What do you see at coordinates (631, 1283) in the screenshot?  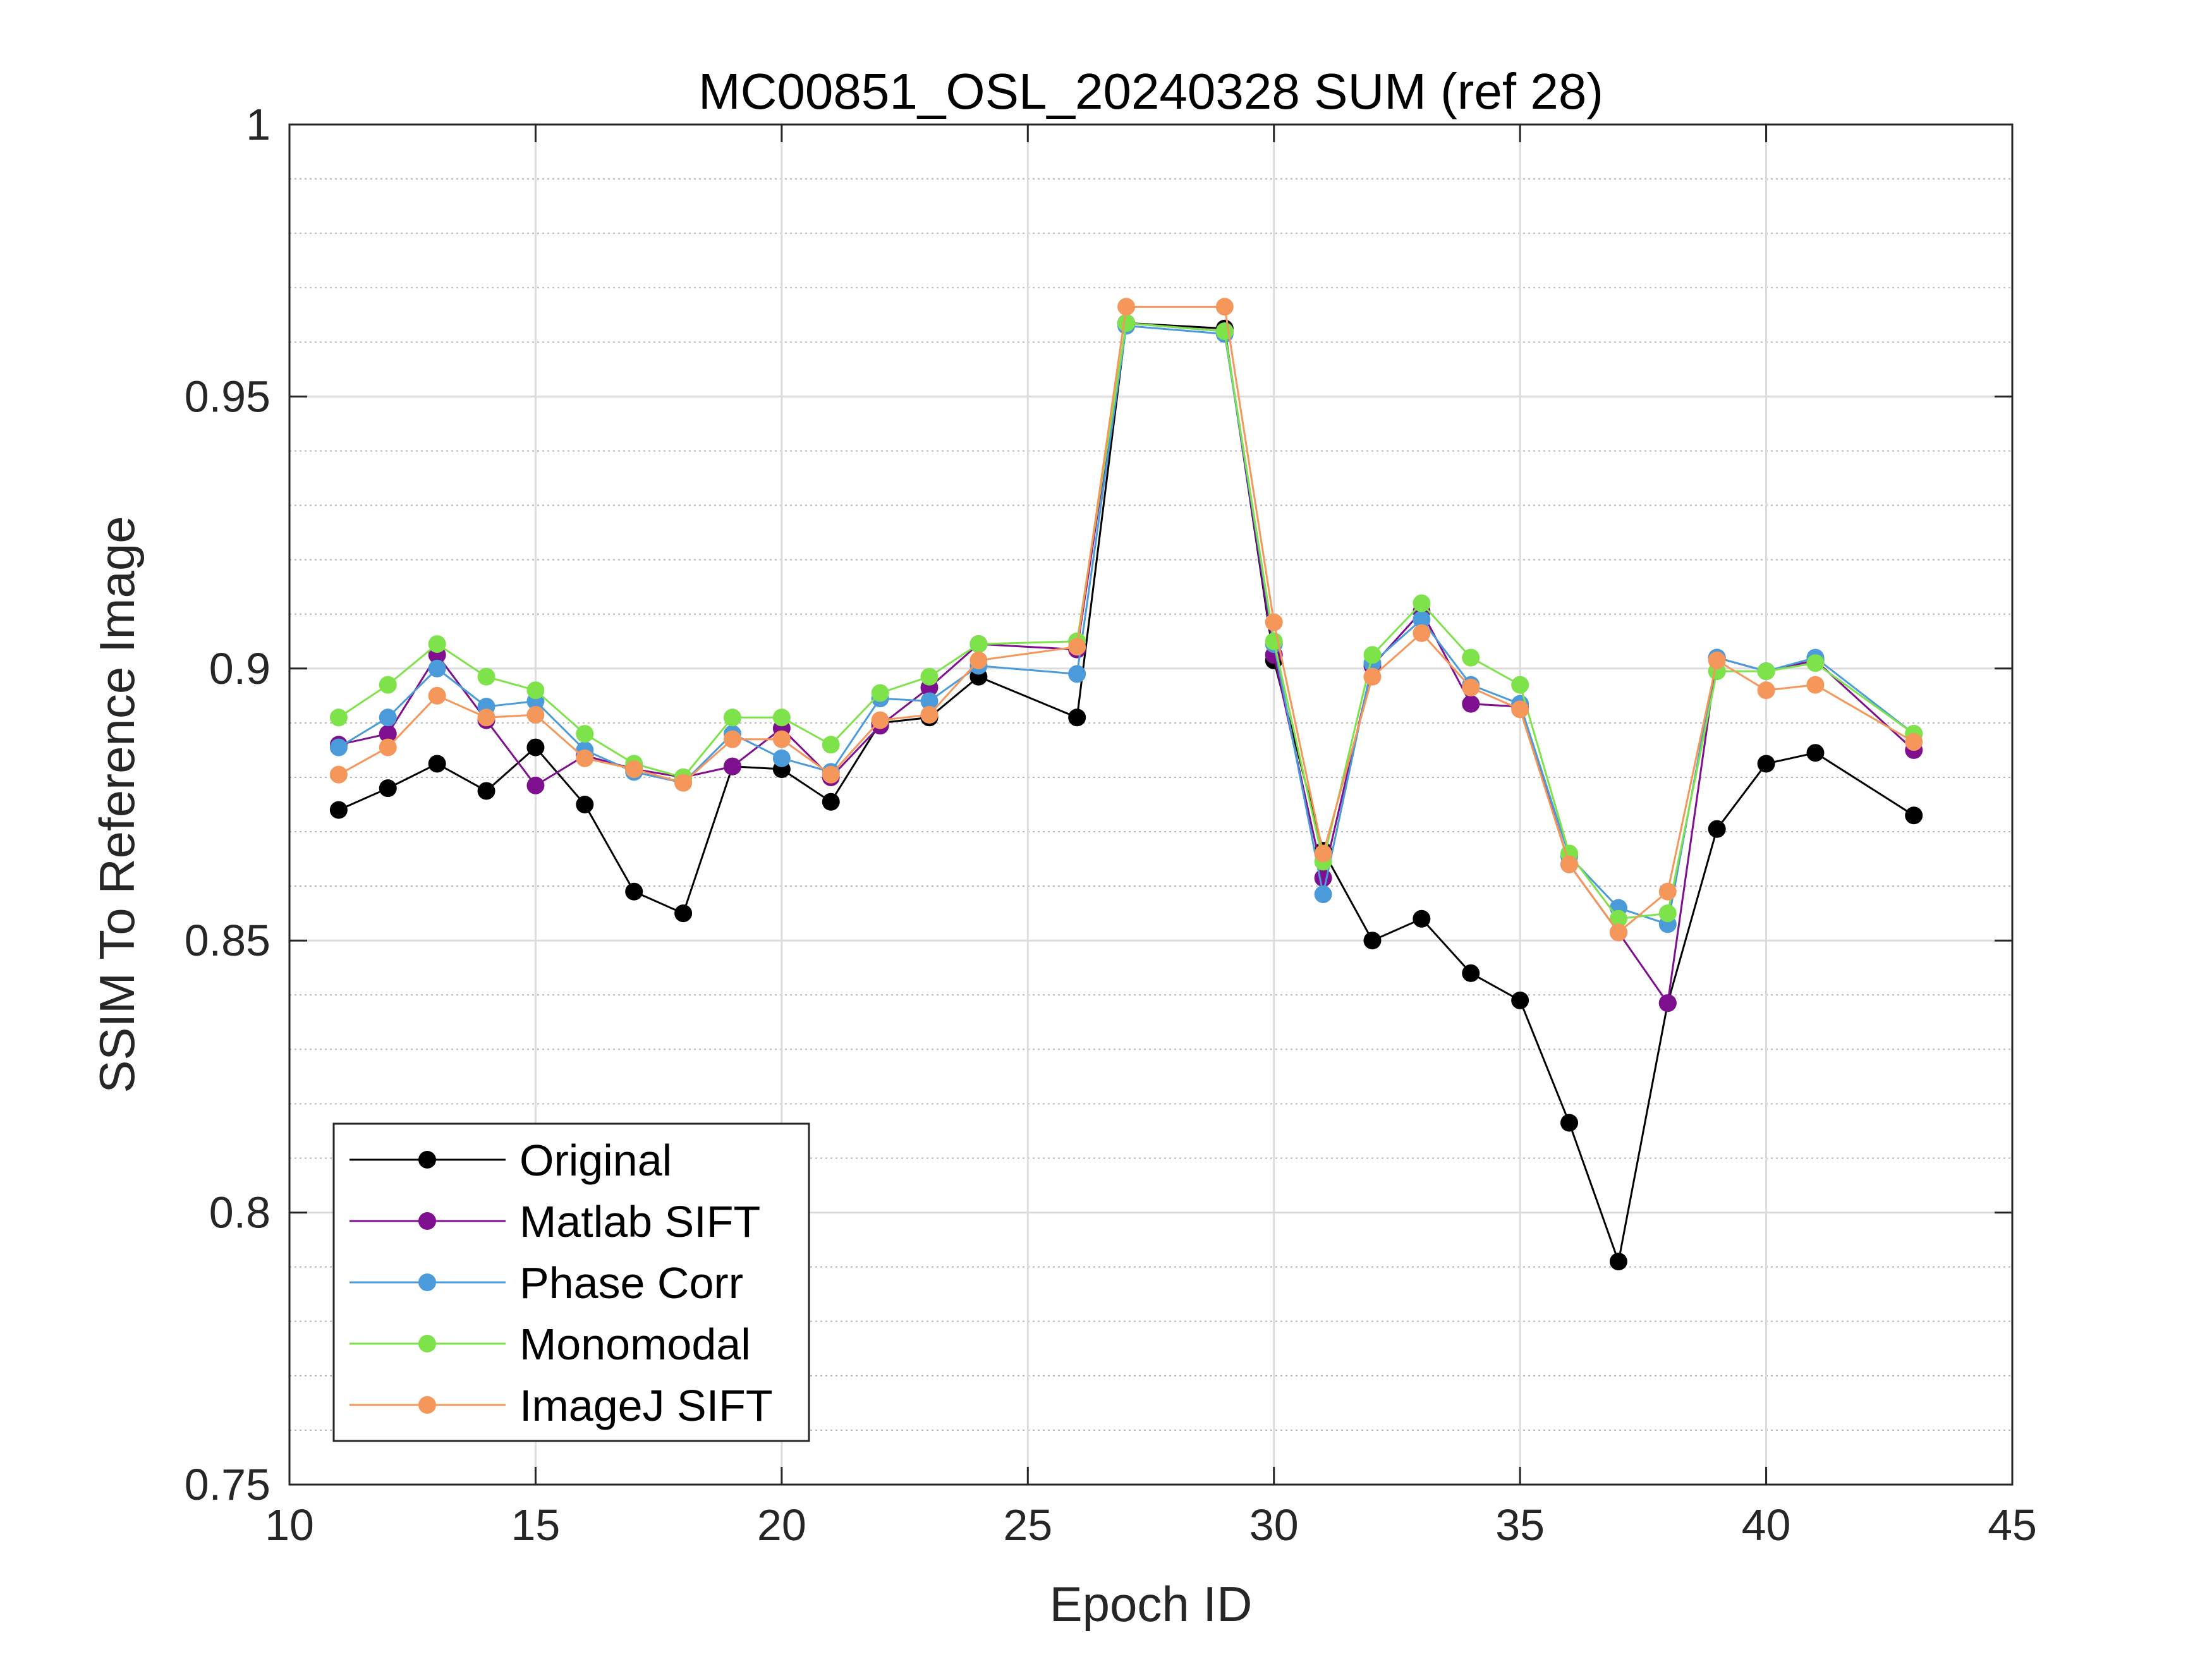 I see `legend-label: Phase Corr` at bounding box center [631, 1283].